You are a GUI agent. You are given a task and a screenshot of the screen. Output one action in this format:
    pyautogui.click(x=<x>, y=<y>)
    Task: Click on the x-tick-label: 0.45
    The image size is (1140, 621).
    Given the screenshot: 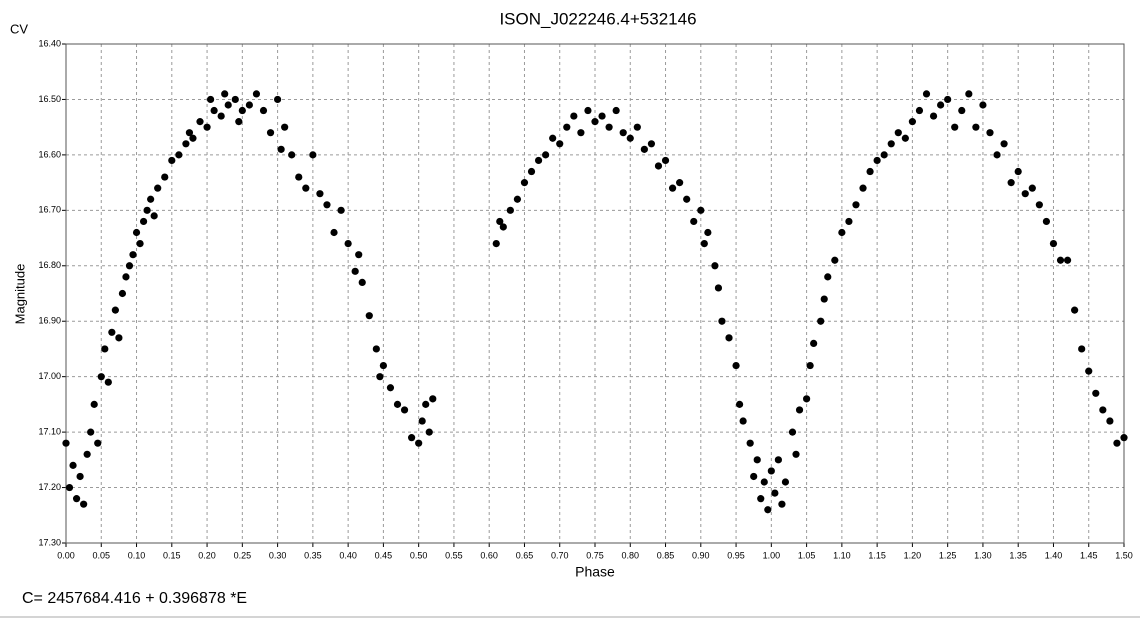 What is the action you would take?
    pyautogui.click(x=384, y=555)
    